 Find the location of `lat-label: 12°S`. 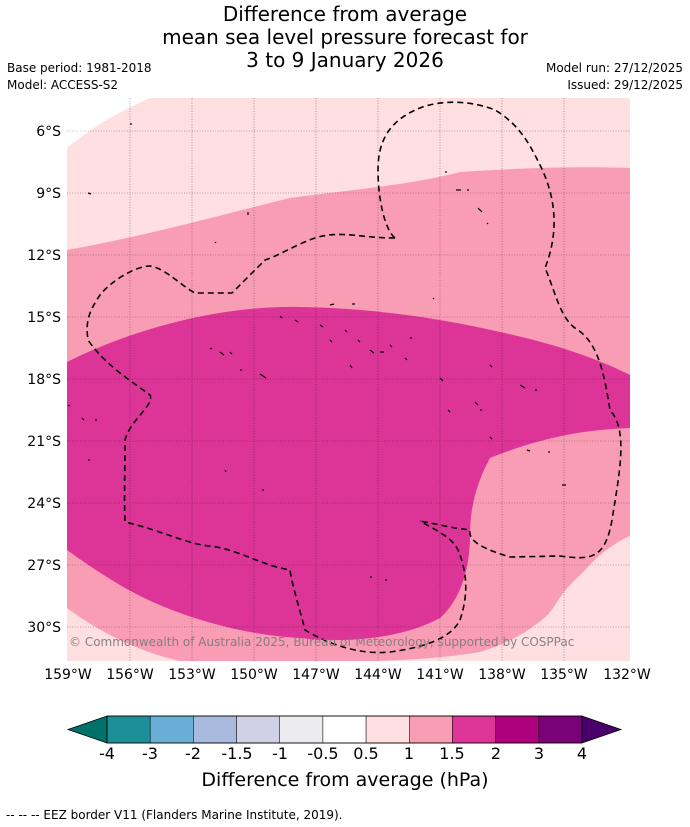

lat-label: 12°S is located at coordinates (44, 256).